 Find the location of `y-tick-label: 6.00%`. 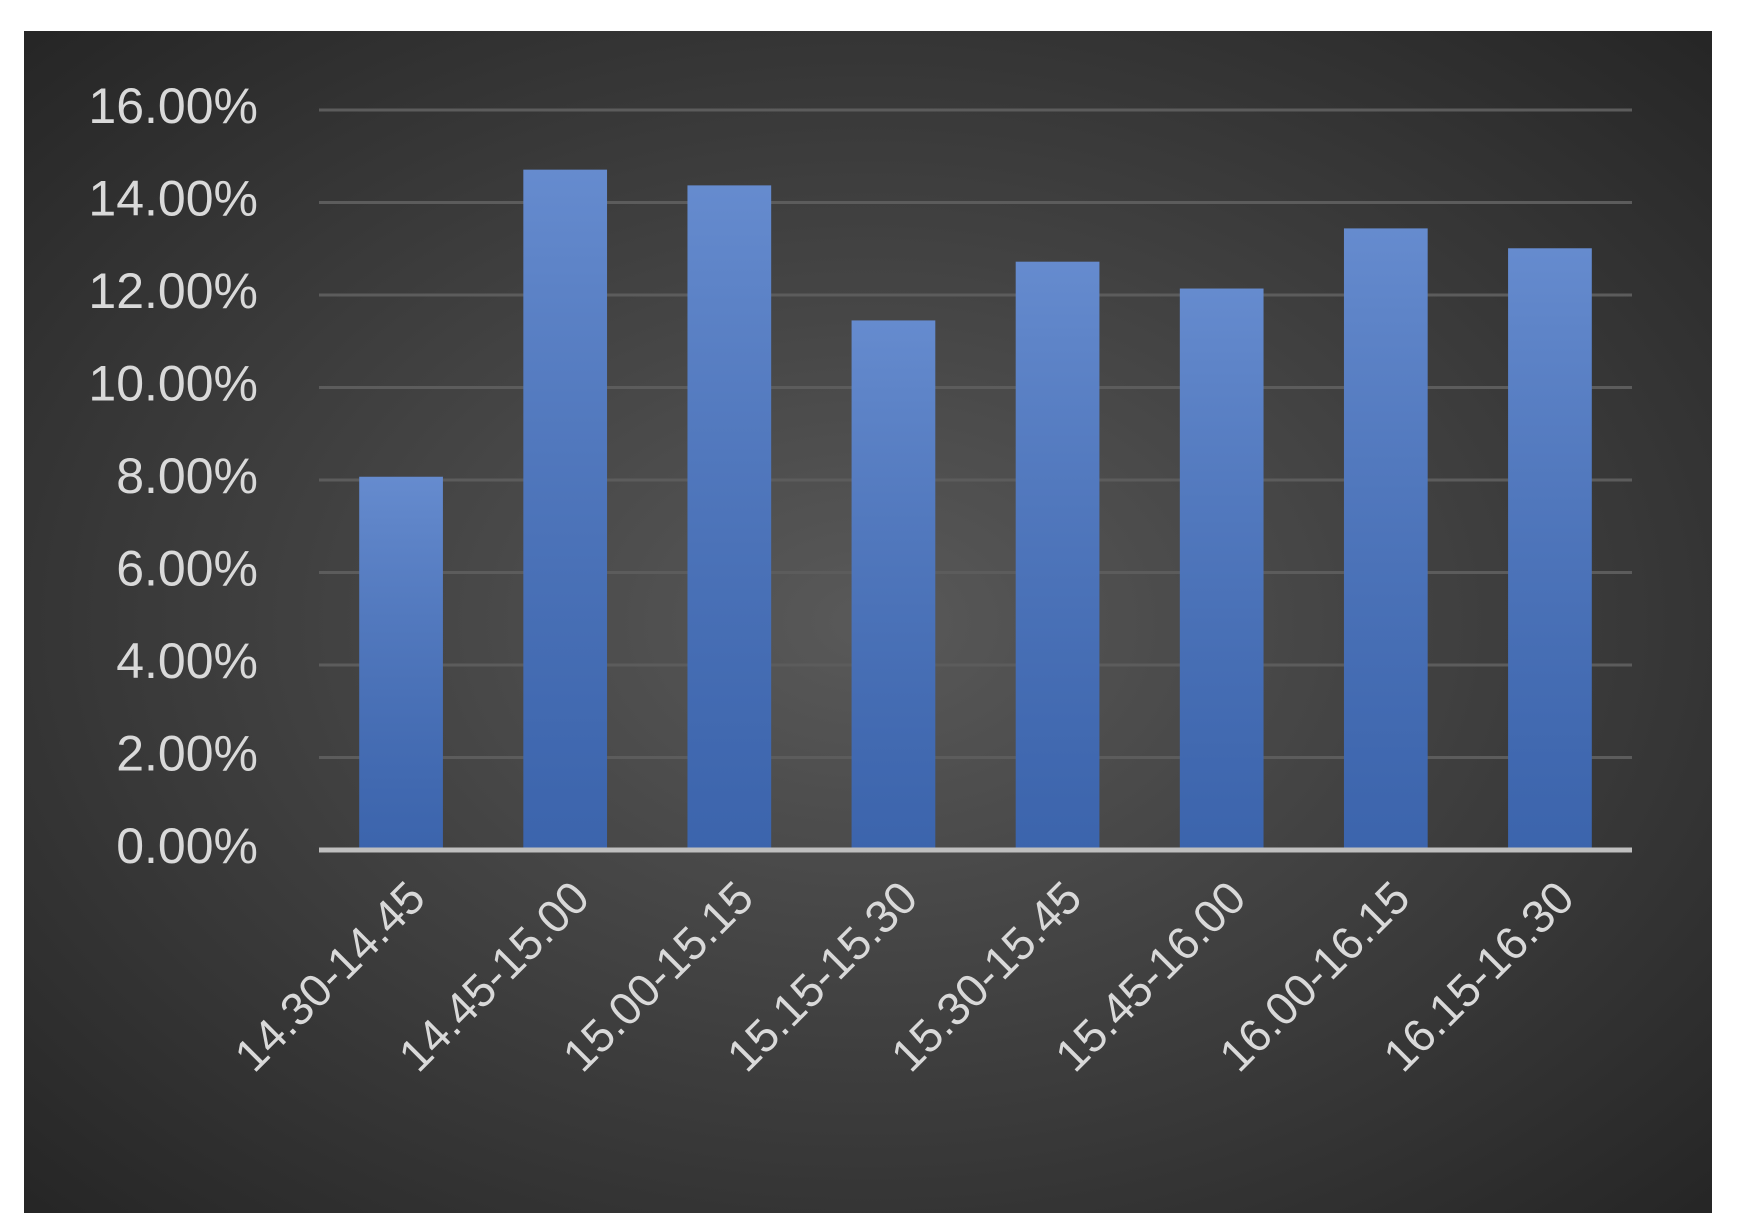

y-tick-label: 6.00% is located at coordinates (187, 569).